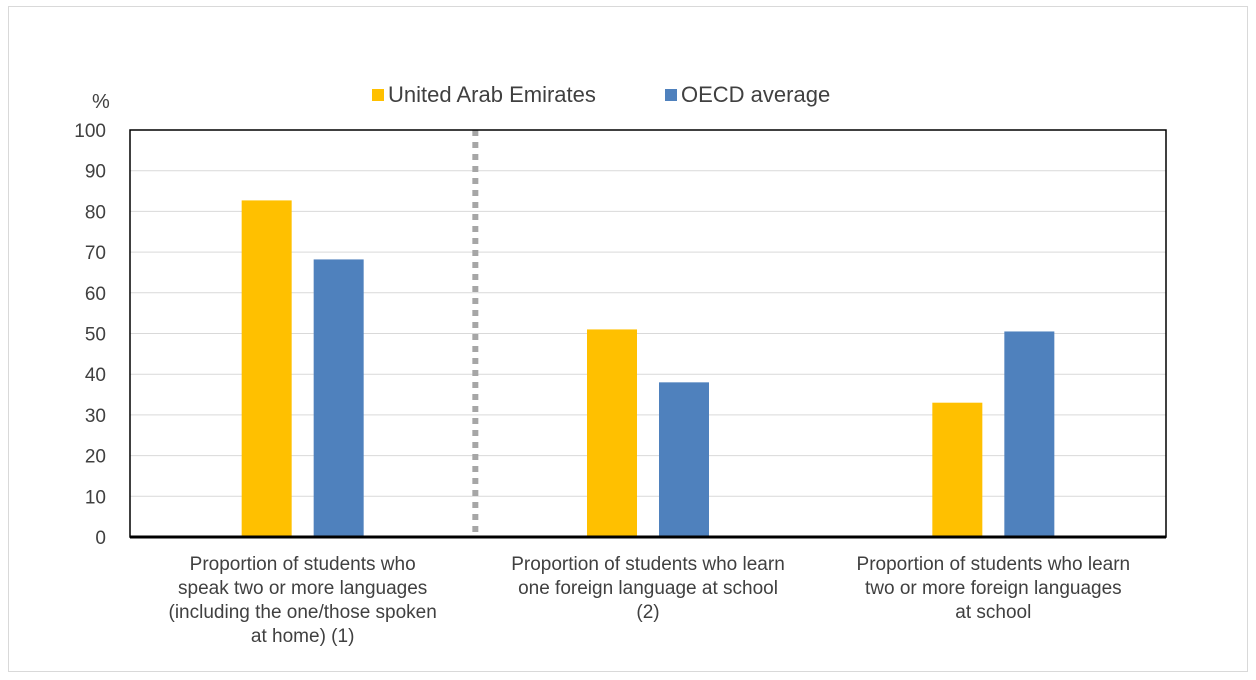 This screenshot has height=680, width=1256. Describe the element at coordinates (95, 172) in the screenshot. I see `y-tick-label: 90` at that location.